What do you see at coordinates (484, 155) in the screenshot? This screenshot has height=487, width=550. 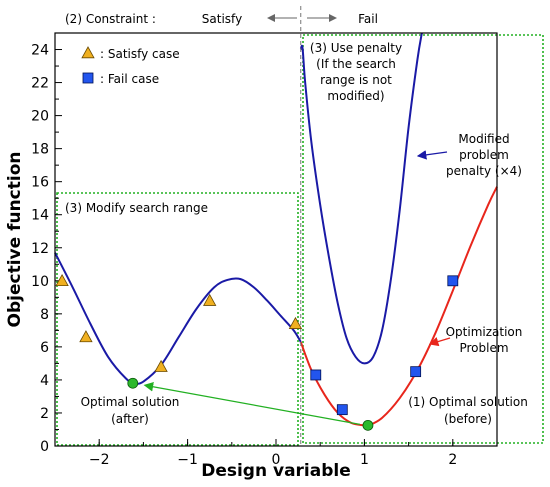 I see `modified-problem-text: problem` at bounding box center [484, 155].